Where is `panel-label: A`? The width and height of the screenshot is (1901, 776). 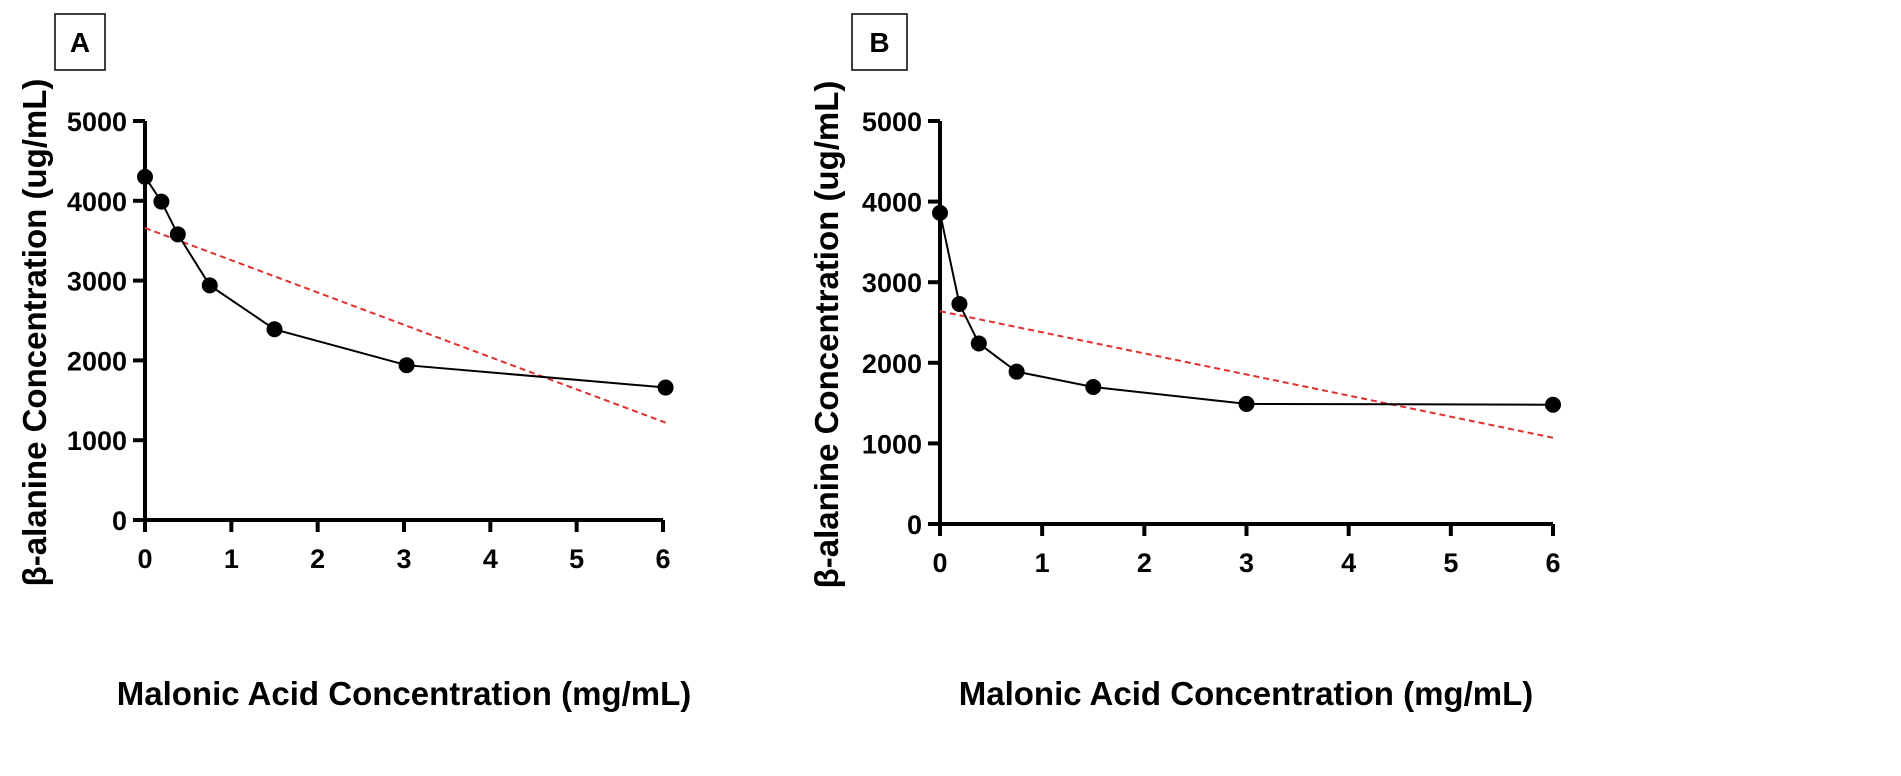 panel-label: A is located at coordinates (80, 42).